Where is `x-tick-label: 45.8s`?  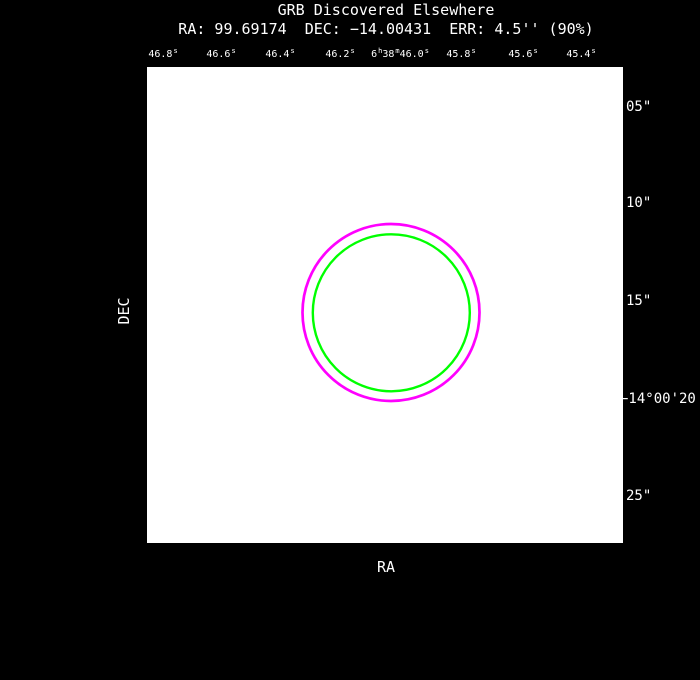
x-tick-label: 45.8s is located at coordinates (461, 53).